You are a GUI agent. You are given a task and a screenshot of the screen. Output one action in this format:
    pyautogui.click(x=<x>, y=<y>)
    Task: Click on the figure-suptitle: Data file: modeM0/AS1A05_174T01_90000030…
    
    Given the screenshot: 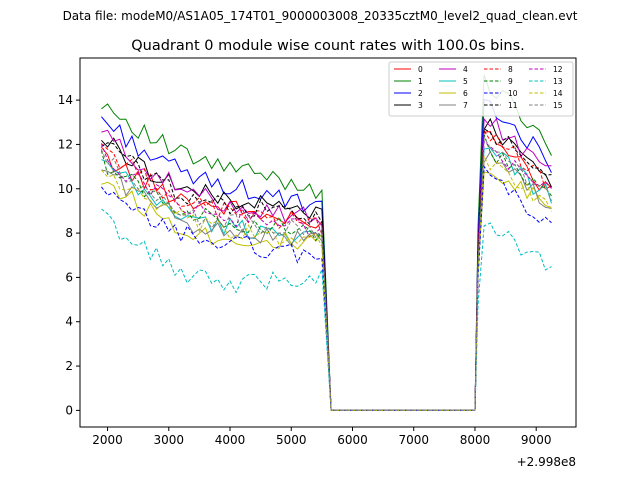 What is the action you would take?
    pyautogui.click(x=320, y=16)
    